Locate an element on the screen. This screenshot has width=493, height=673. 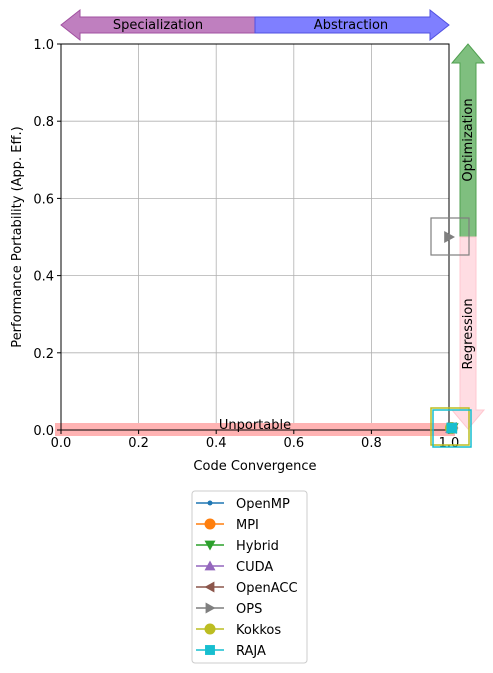
legend-marker-mpi is located at coordinates (210, 524).